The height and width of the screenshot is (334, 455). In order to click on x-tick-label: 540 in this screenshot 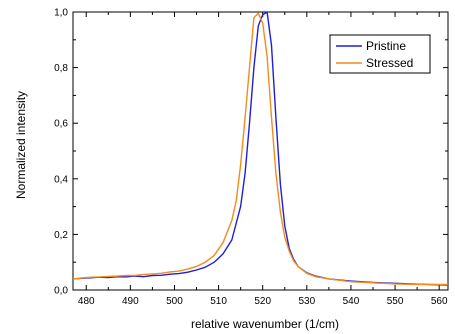, I will do `click(351, 301)`.